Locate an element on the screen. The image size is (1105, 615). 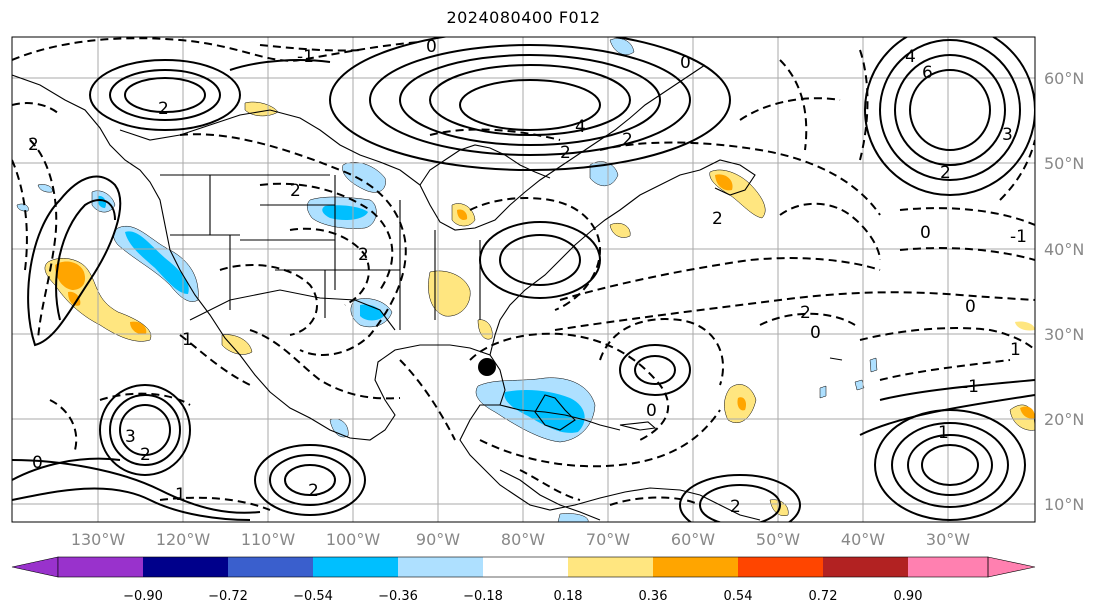
colorbar-tick: 0.90 is located at coordinates (908, 596).